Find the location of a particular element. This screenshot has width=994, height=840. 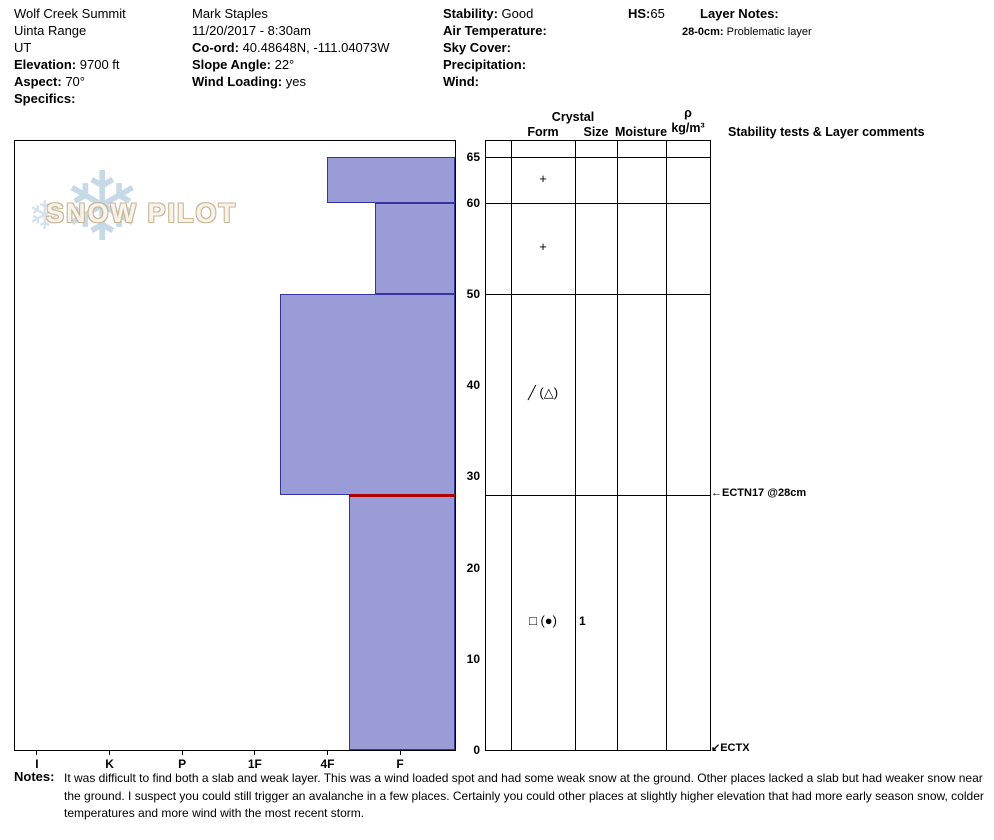

wind-loading: Wind Loading: yes is located at coordinates (291, 81).